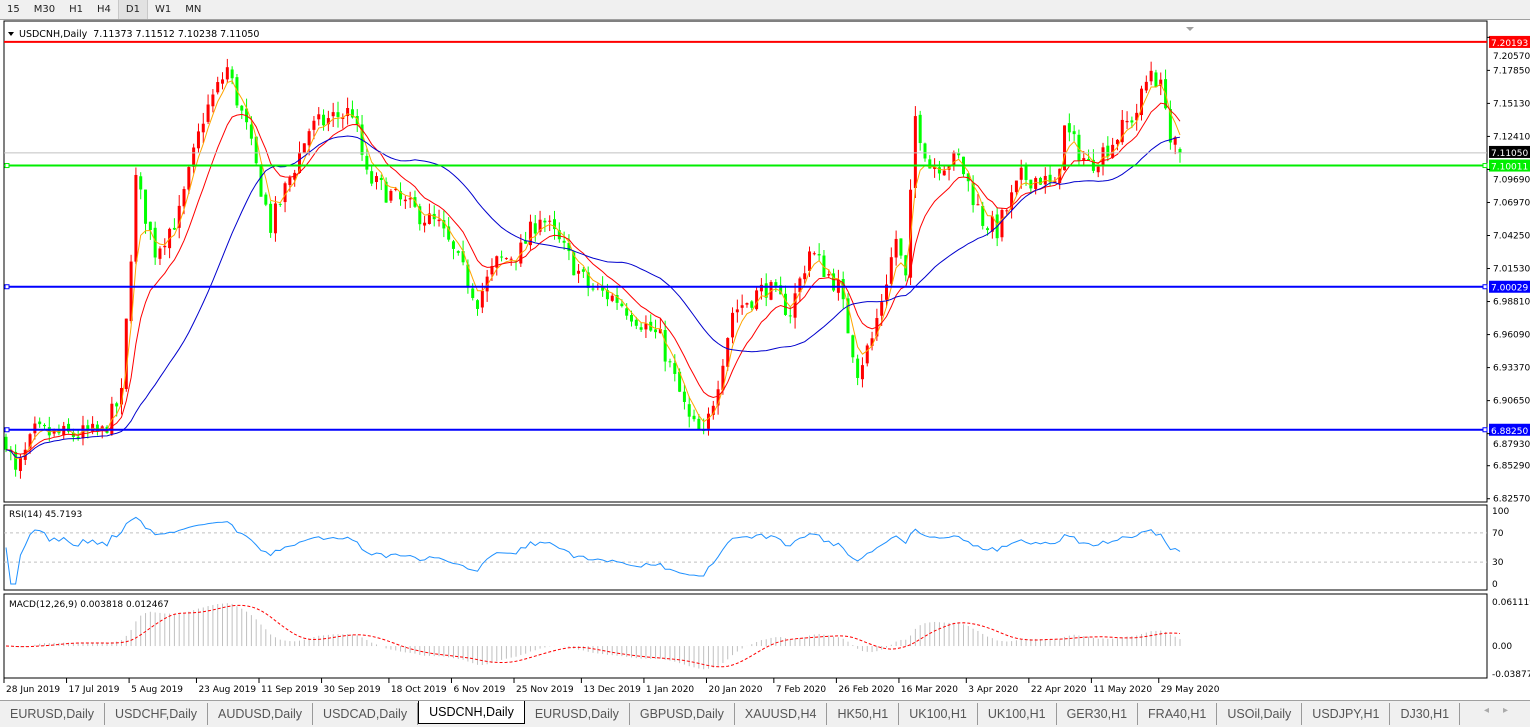  I want to click on date-label: 17 Jul 2019, so click(94, 690).